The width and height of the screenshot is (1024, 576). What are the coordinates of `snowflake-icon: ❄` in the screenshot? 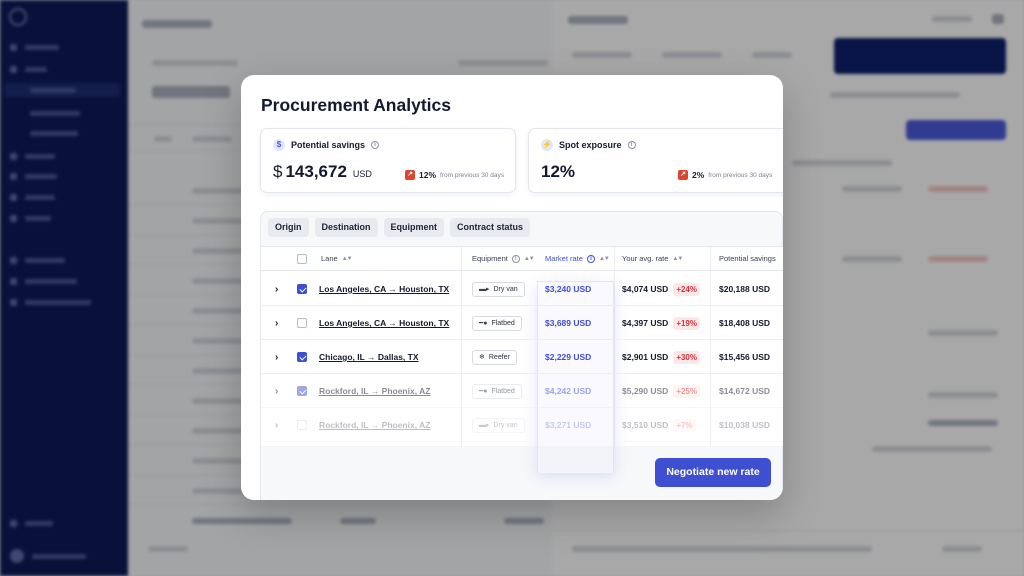 It's located at (482, 357).